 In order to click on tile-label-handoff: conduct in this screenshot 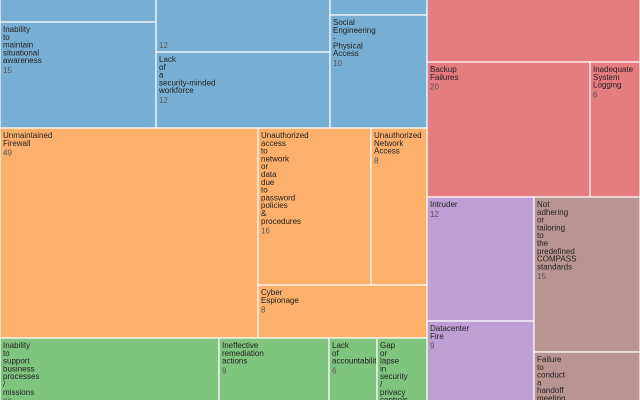, I will do `click(551, 375)`.